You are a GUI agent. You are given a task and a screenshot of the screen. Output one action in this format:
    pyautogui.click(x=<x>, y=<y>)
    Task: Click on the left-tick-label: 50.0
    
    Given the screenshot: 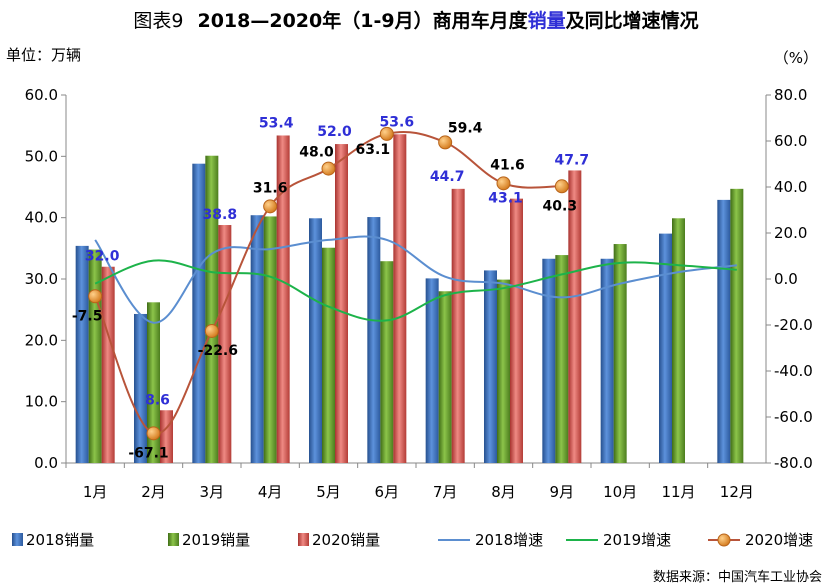 What is the action you would take?
    pyautogui.click(x=41, y=156)
    